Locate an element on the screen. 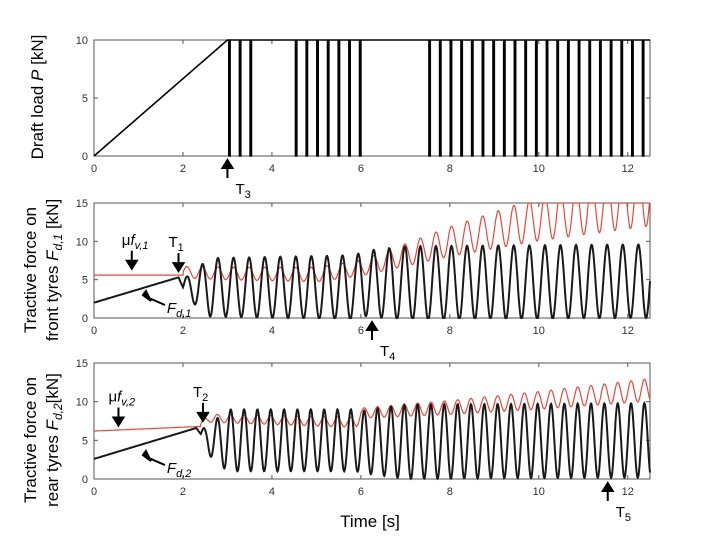  y-axis-label-draft: Draft load P [kN] is located at coordinates (37, 97).